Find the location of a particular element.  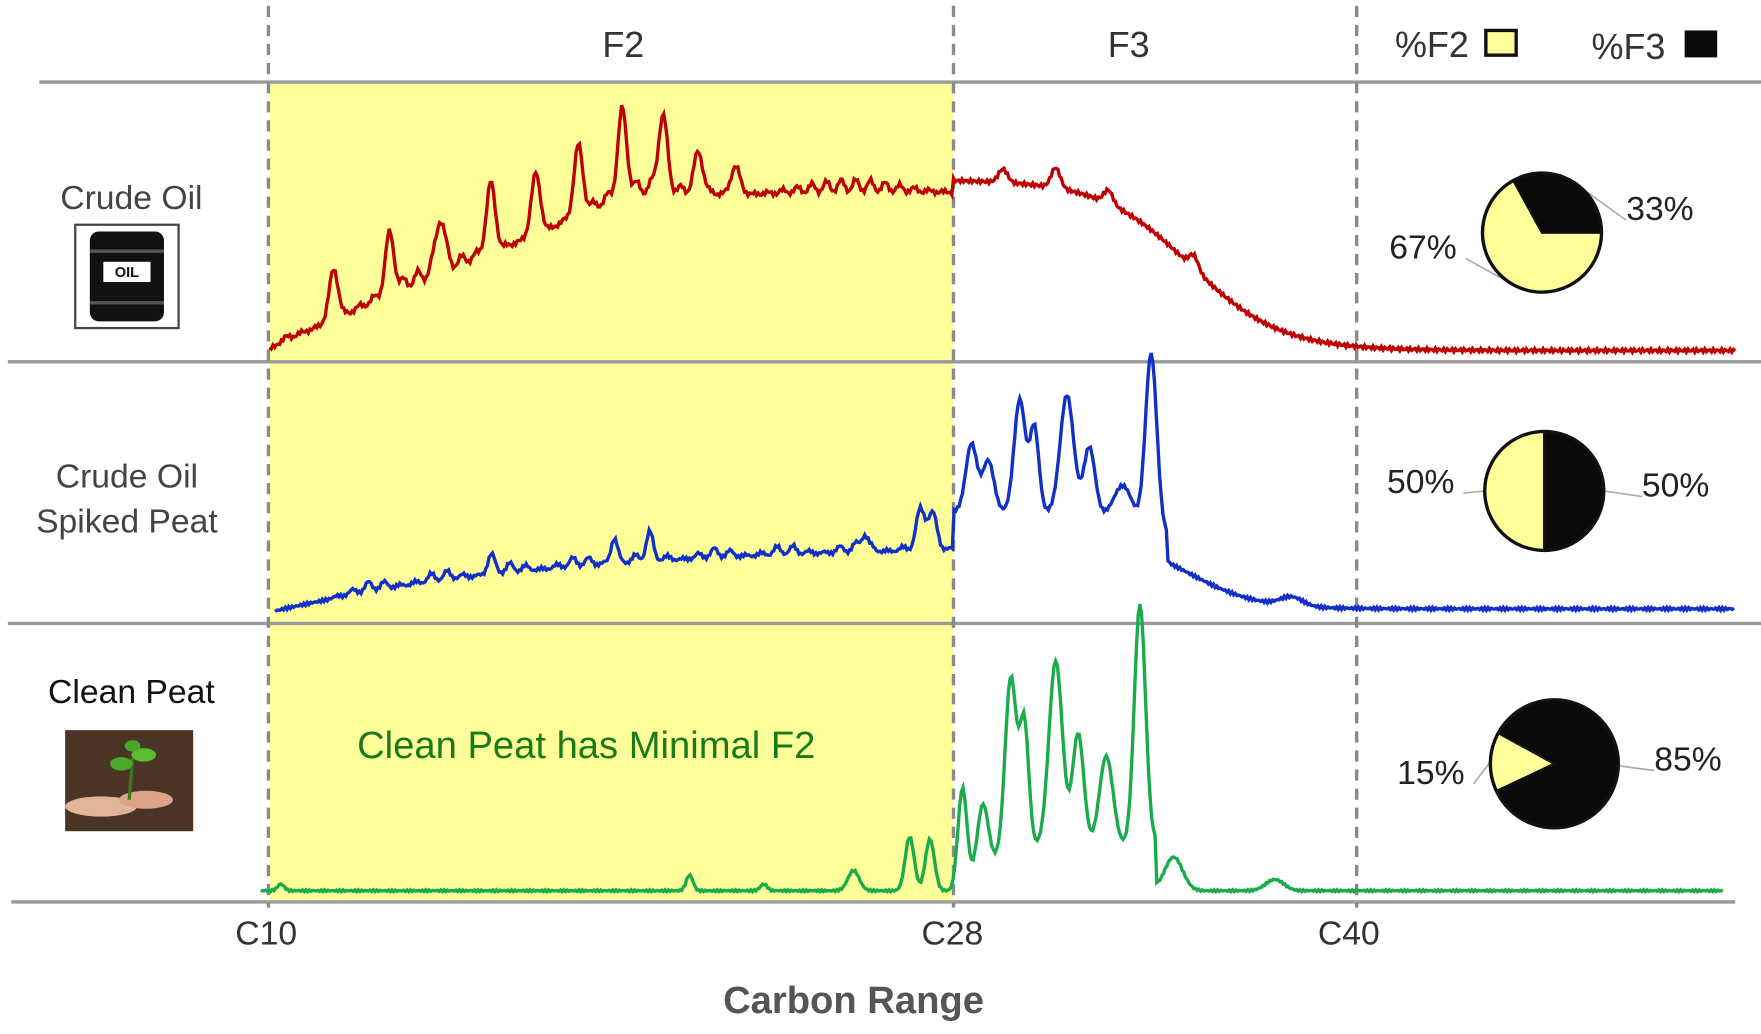

f3-header: F3 is located at coordinates (1129, 44).